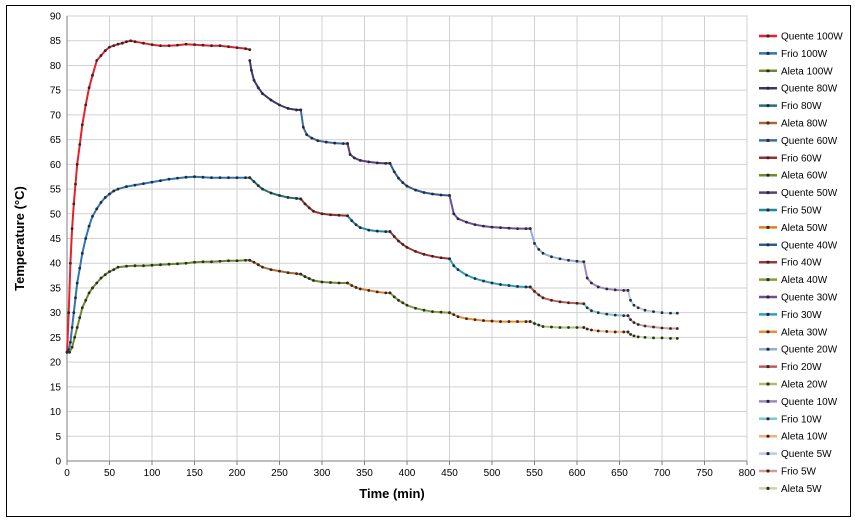 Image resolution: width=857 pixels, height=522 pixels. Describe the element at coordinates (801, 263) in the screenshot. I see `legend-label: Frio 40W` at that location.